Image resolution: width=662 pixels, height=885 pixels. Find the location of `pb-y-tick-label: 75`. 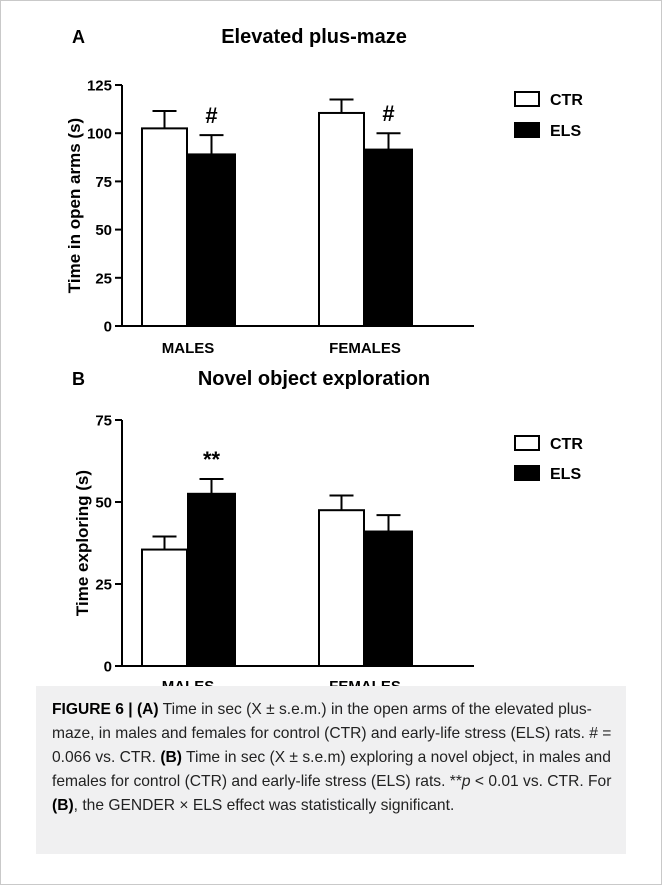

pb-y-tick-label: 75 is located at coordinates (103, 421).